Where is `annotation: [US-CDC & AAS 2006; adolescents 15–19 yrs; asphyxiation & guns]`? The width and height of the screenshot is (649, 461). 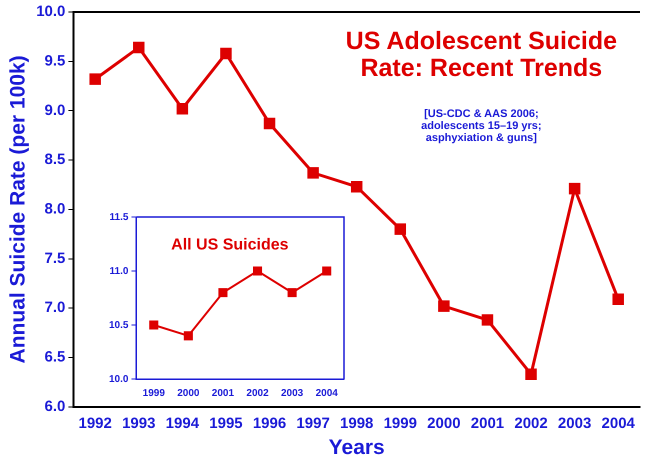
annotation: [US-CDC & AAS 2006; adolescents 15–19 yrs; asphyxiation & guns] is located at coordinates (481, 126).